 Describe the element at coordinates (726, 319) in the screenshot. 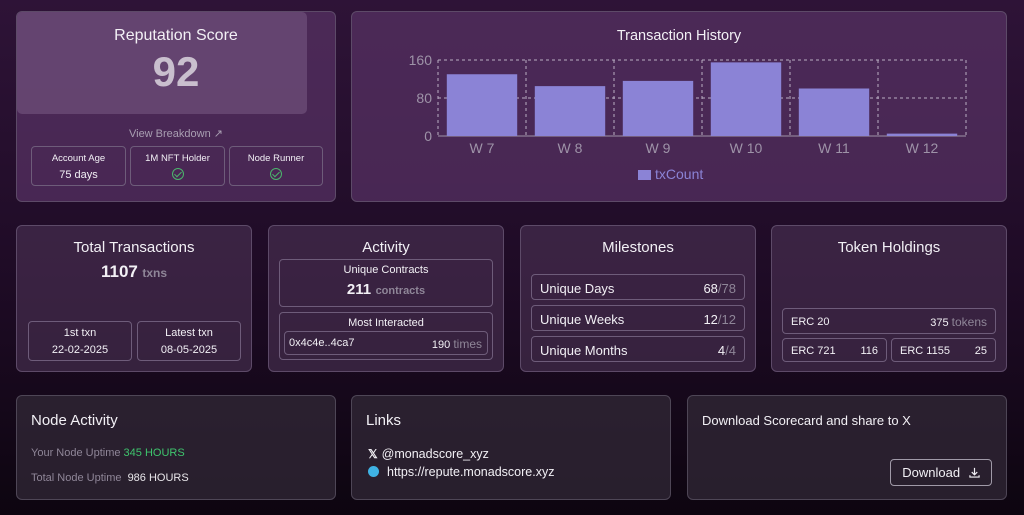

I see `milestone-total: /12` at that location.